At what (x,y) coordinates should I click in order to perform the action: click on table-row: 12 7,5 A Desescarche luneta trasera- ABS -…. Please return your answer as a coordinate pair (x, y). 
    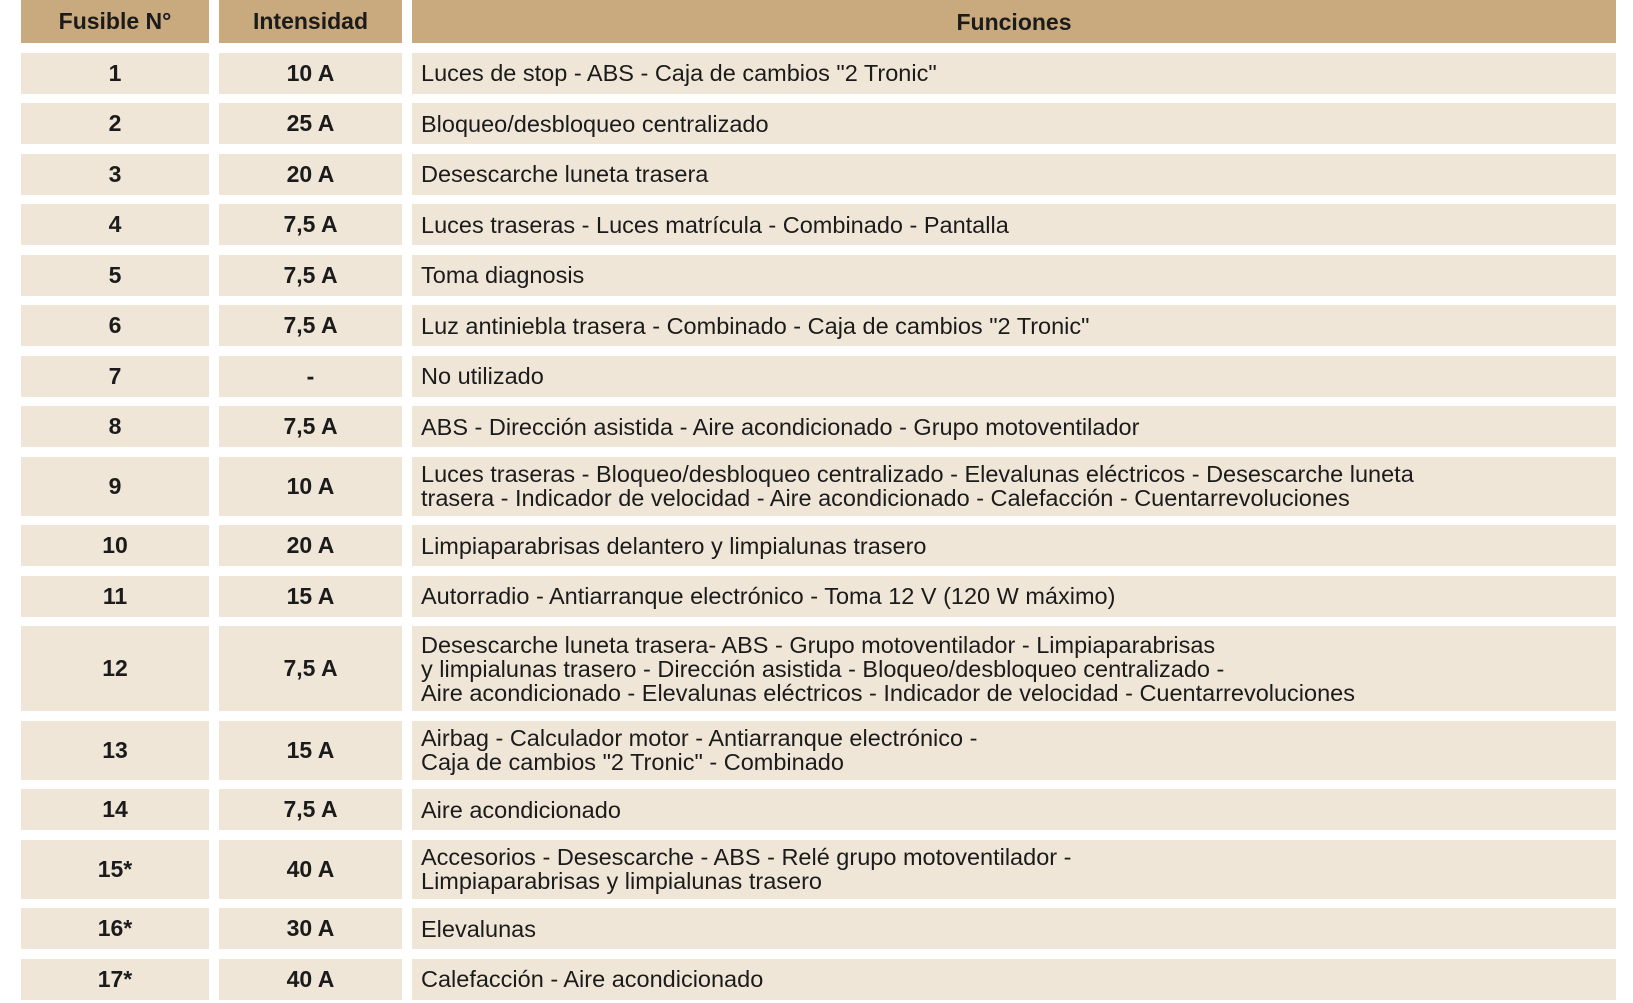
    Looking at the image, I should click on (818, 668).